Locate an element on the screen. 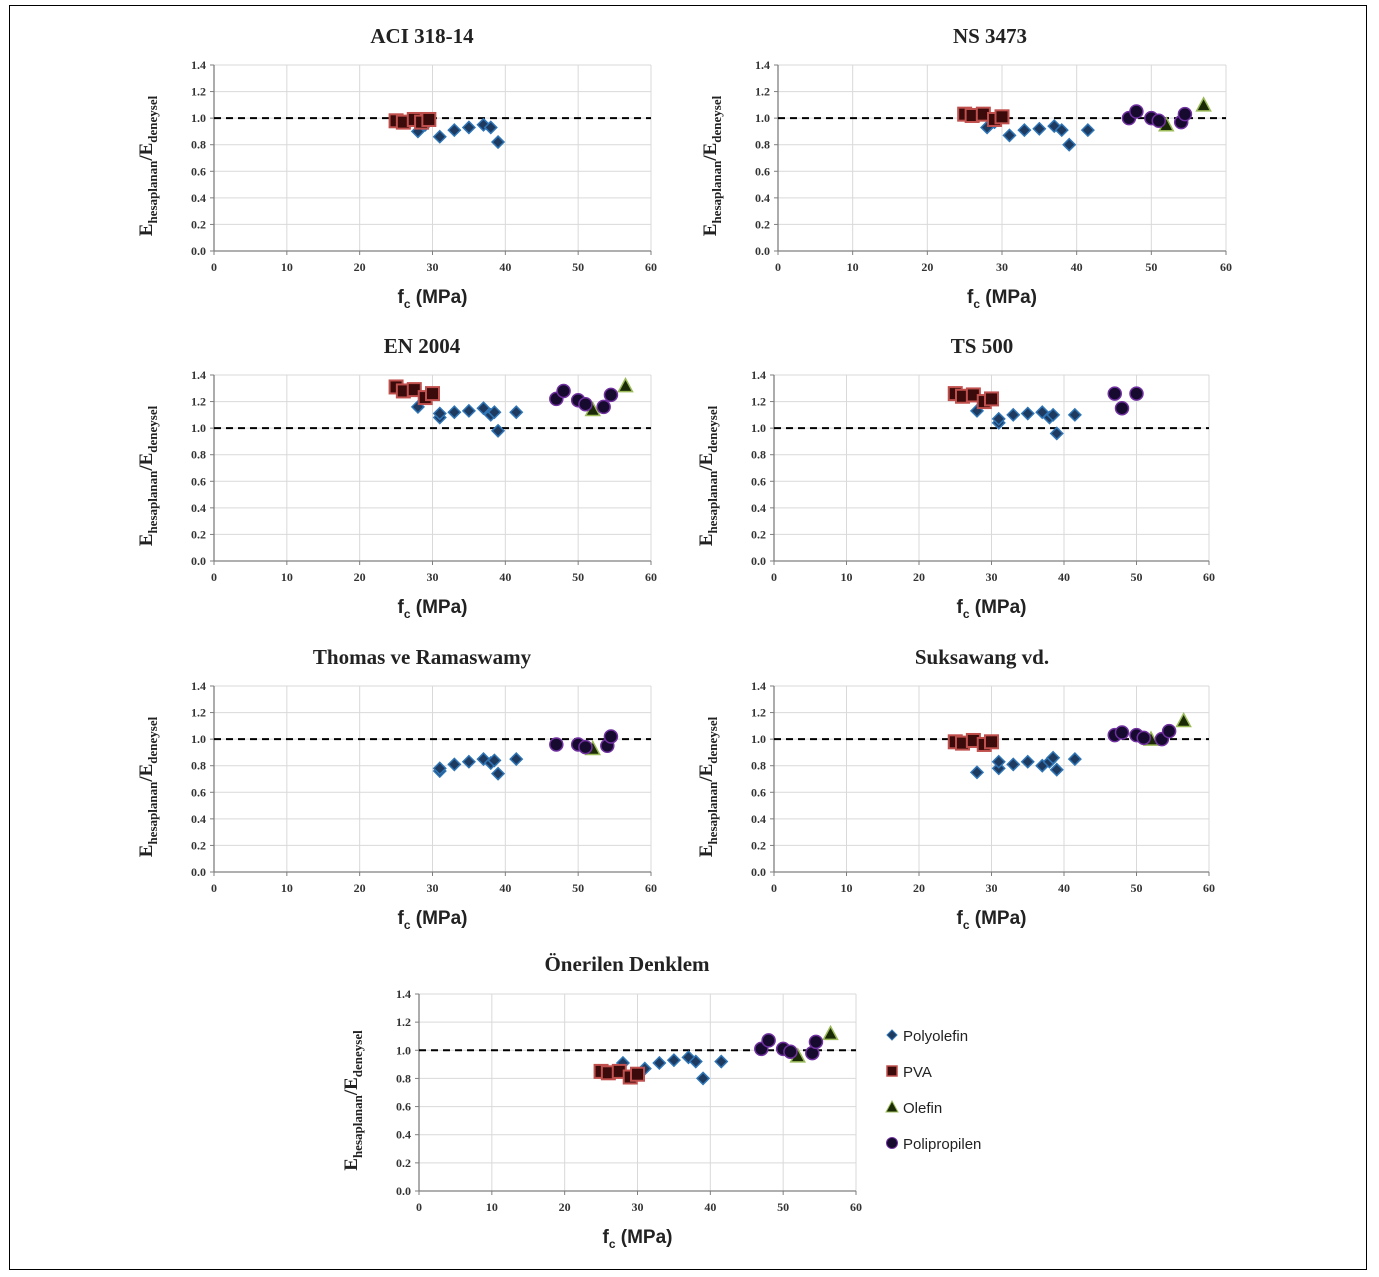 This screenshot has width=1379, height=1277. legend-item-olefin: Olefin is located at coordinates (913, 1108).